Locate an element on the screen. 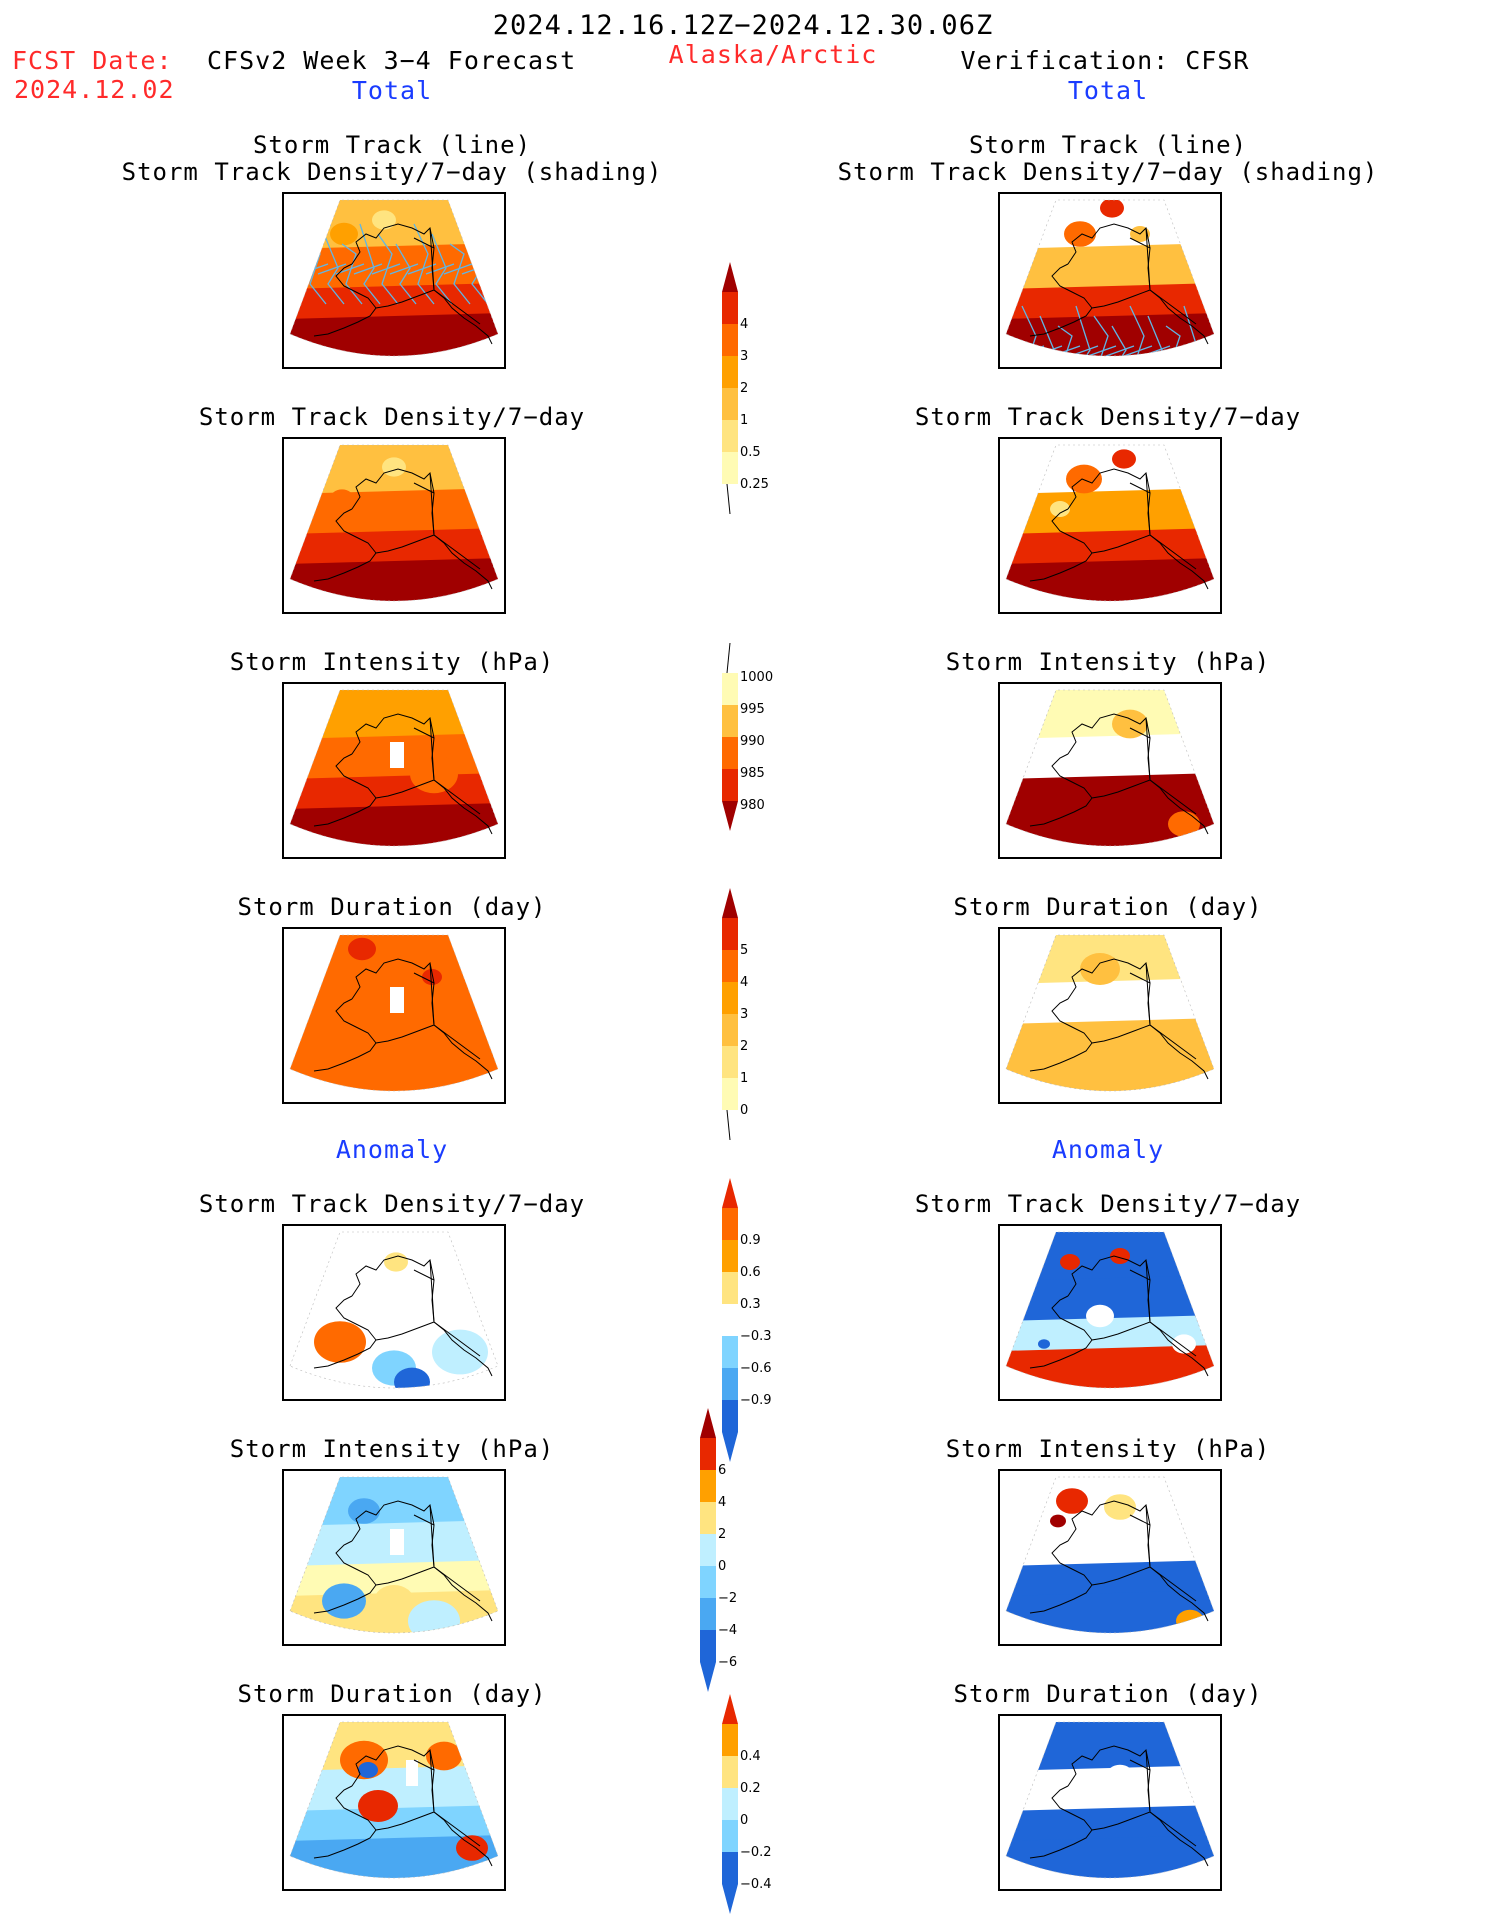  colorbar-tick-label: 0.2 is located at coordinates (750, 1788).